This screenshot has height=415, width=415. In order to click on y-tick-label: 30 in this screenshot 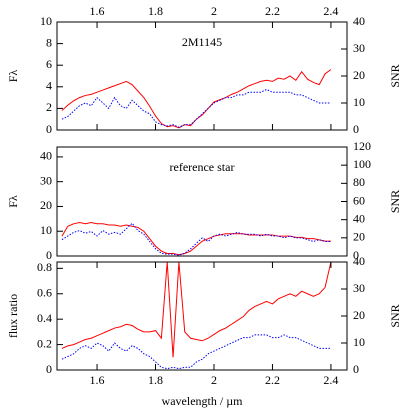, I will do `click(46, 180)`.